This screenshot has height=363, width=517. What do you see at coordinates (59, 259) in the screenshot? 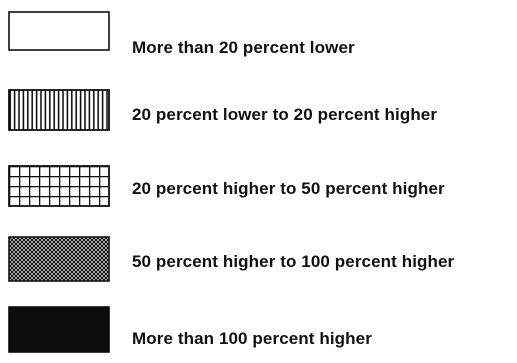
I see `crosshatch-icon` at bounding box center [59, 259].